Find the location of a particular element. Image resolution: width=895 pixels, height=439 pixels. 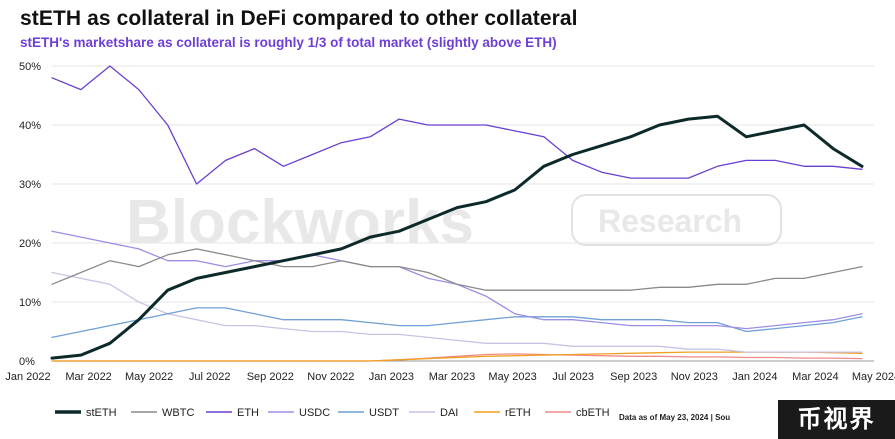

site-badge: 币视界 is located at coordinates (836, 419).